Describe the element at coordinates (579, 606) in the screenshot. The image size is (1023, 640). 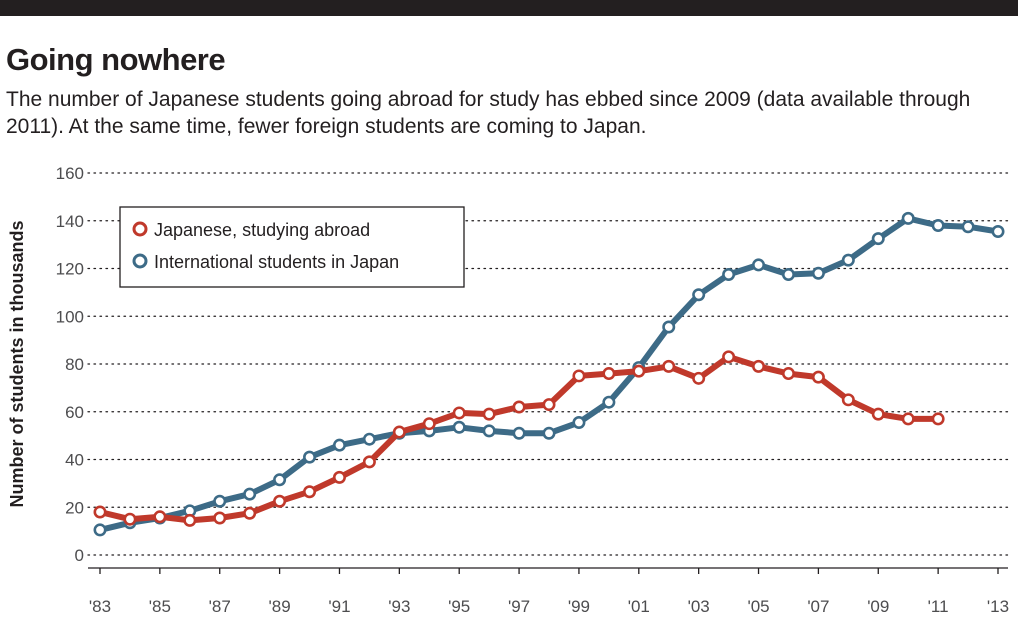
I see `x-tick-label: '99` at that location.